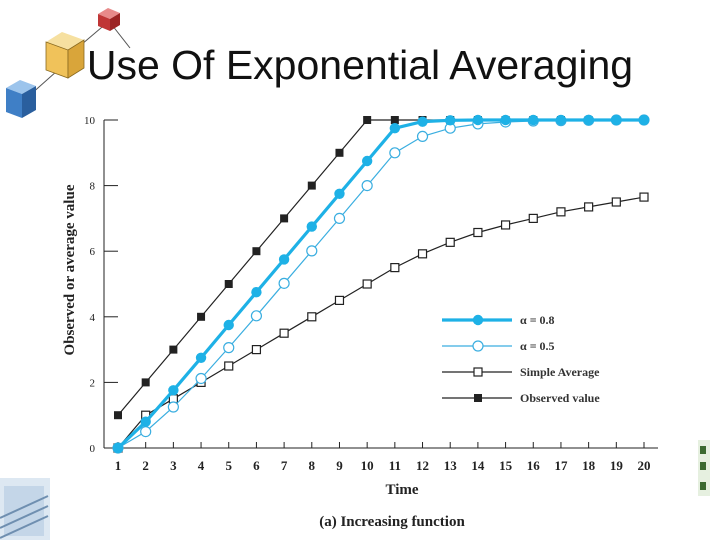 This screenshot has width=720, height=540. I want to click on y-tick-label: 10, so click(90, 121).